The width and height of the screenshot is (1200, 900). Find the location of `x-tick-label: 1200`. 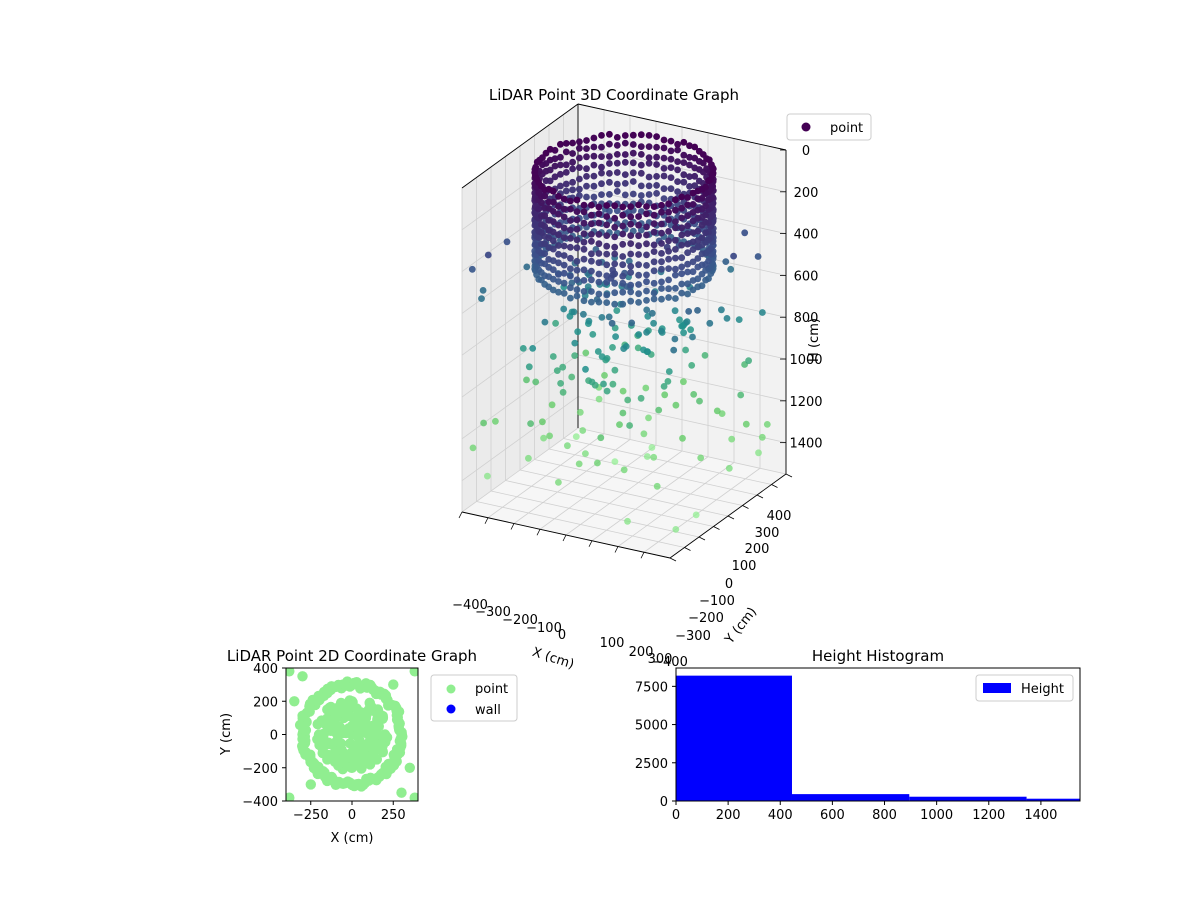

x-tick-label: 1200 is located at coordinates (988, 815).